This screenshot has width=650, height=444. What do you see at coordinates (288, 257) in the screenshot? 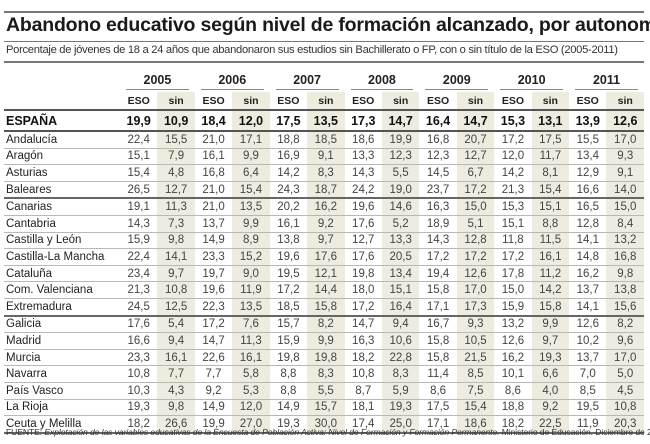
I see `eso-value: 19,6` at bounding box center [288, 257].